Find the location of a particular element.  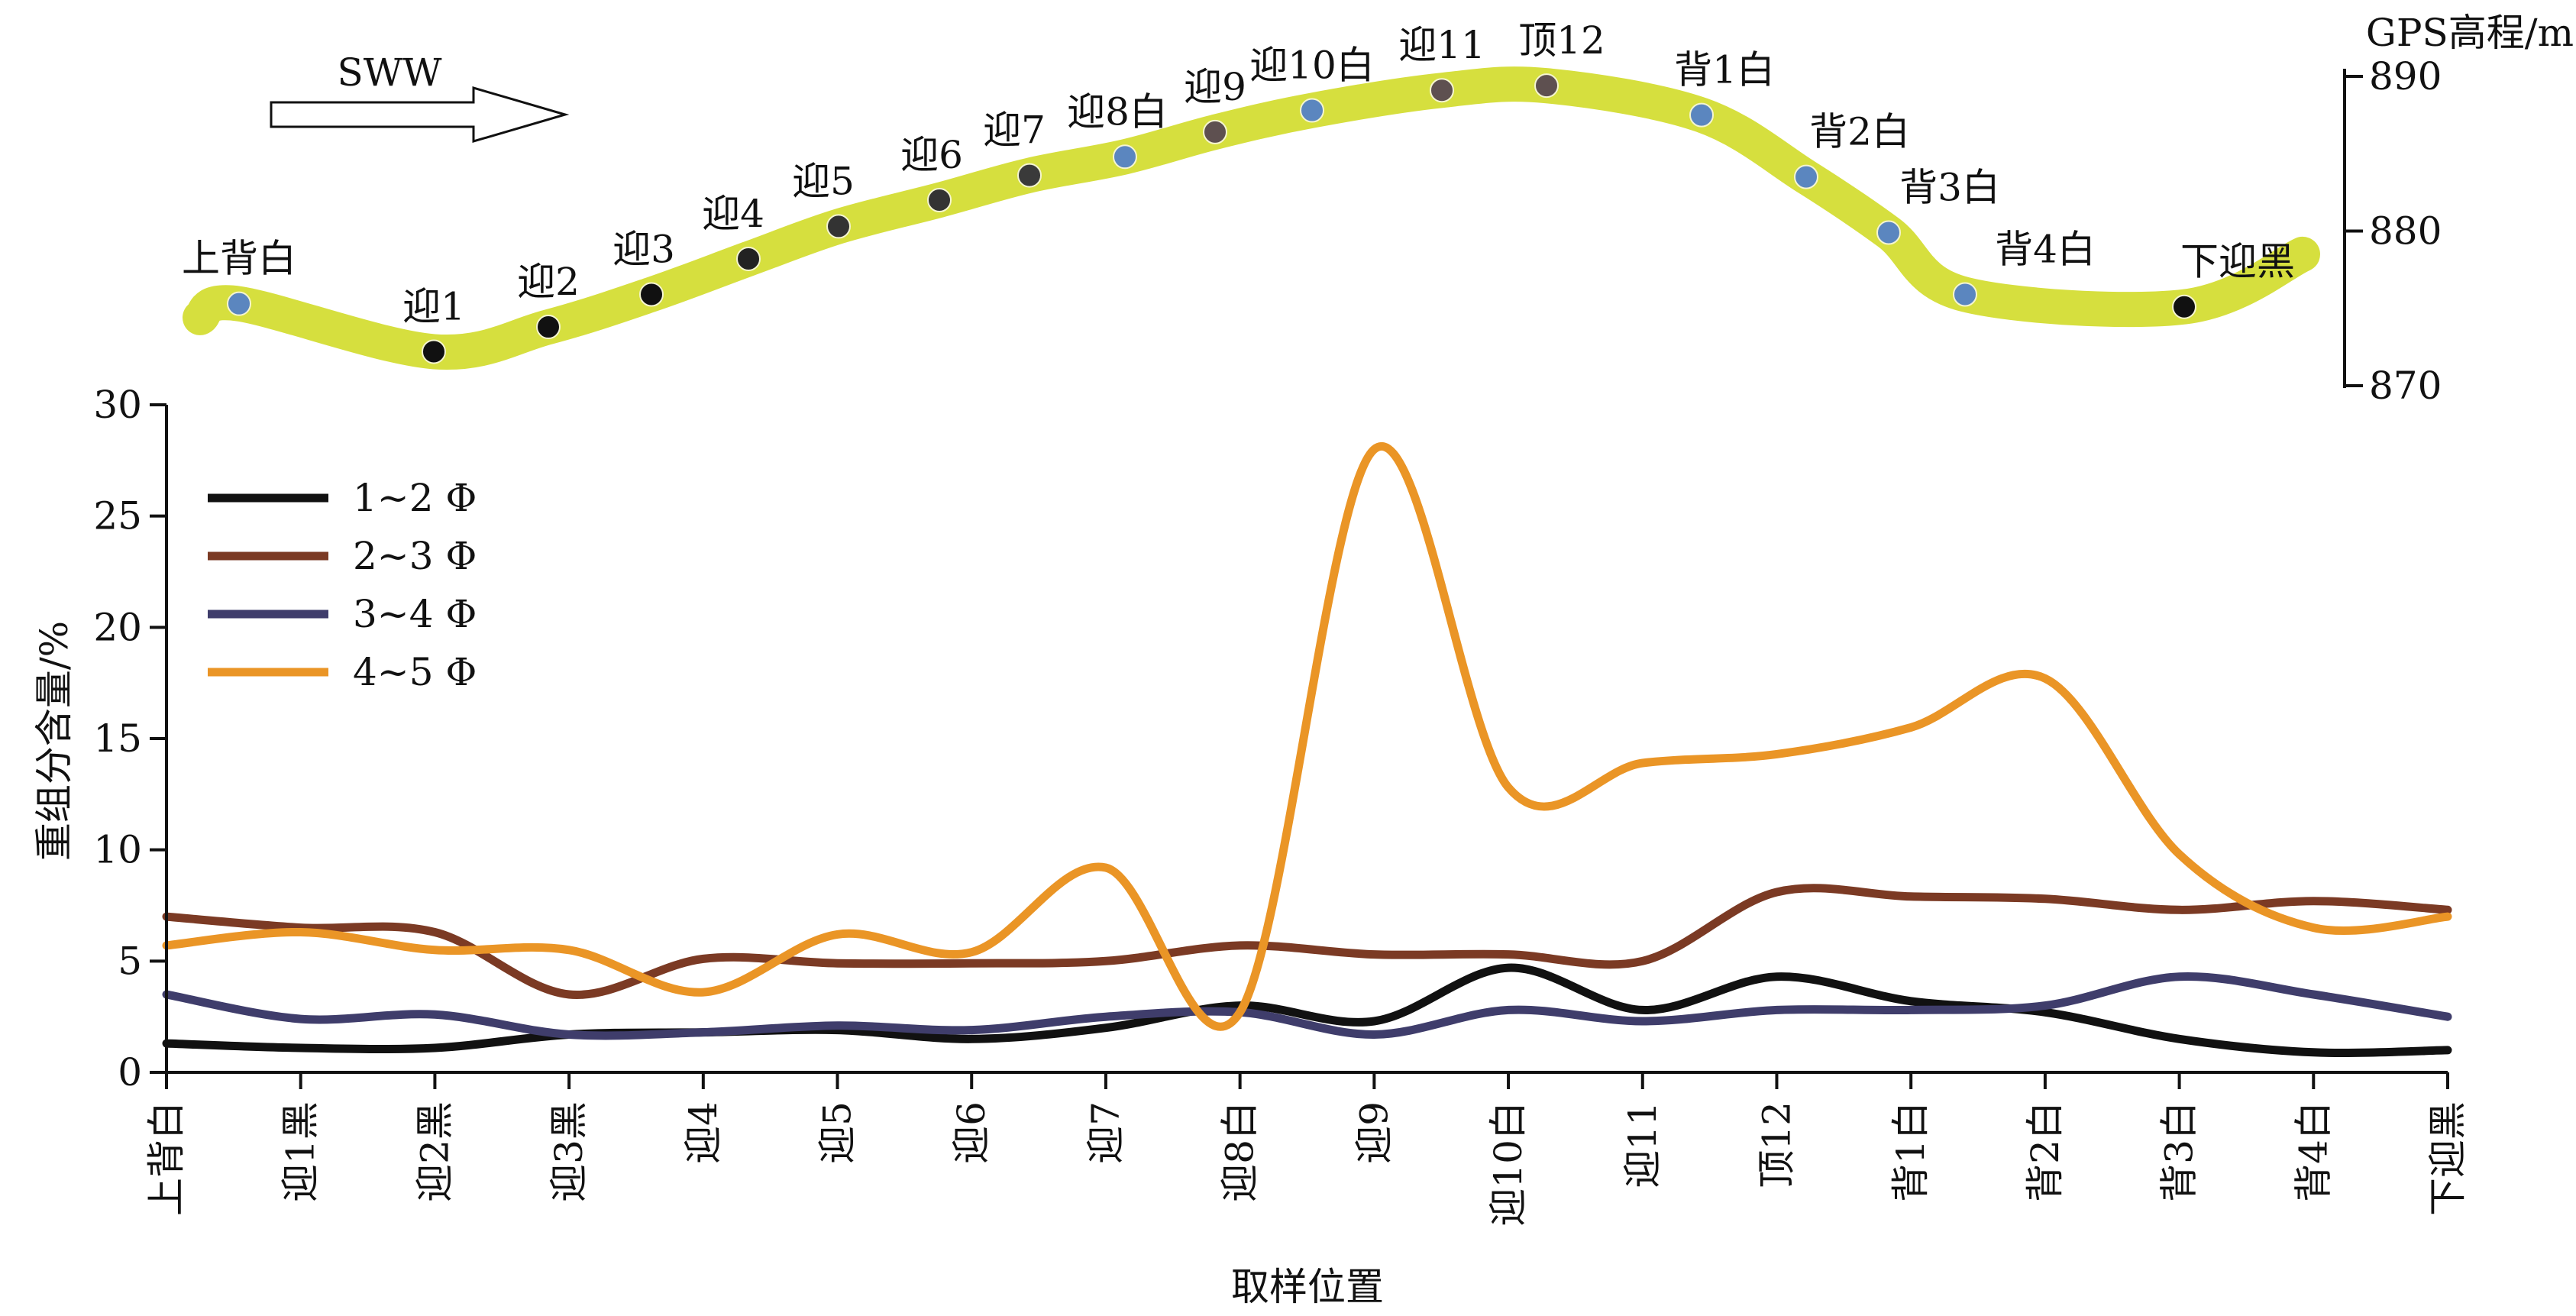

y-tick-label: 15 is located at coordinates (118, 738).